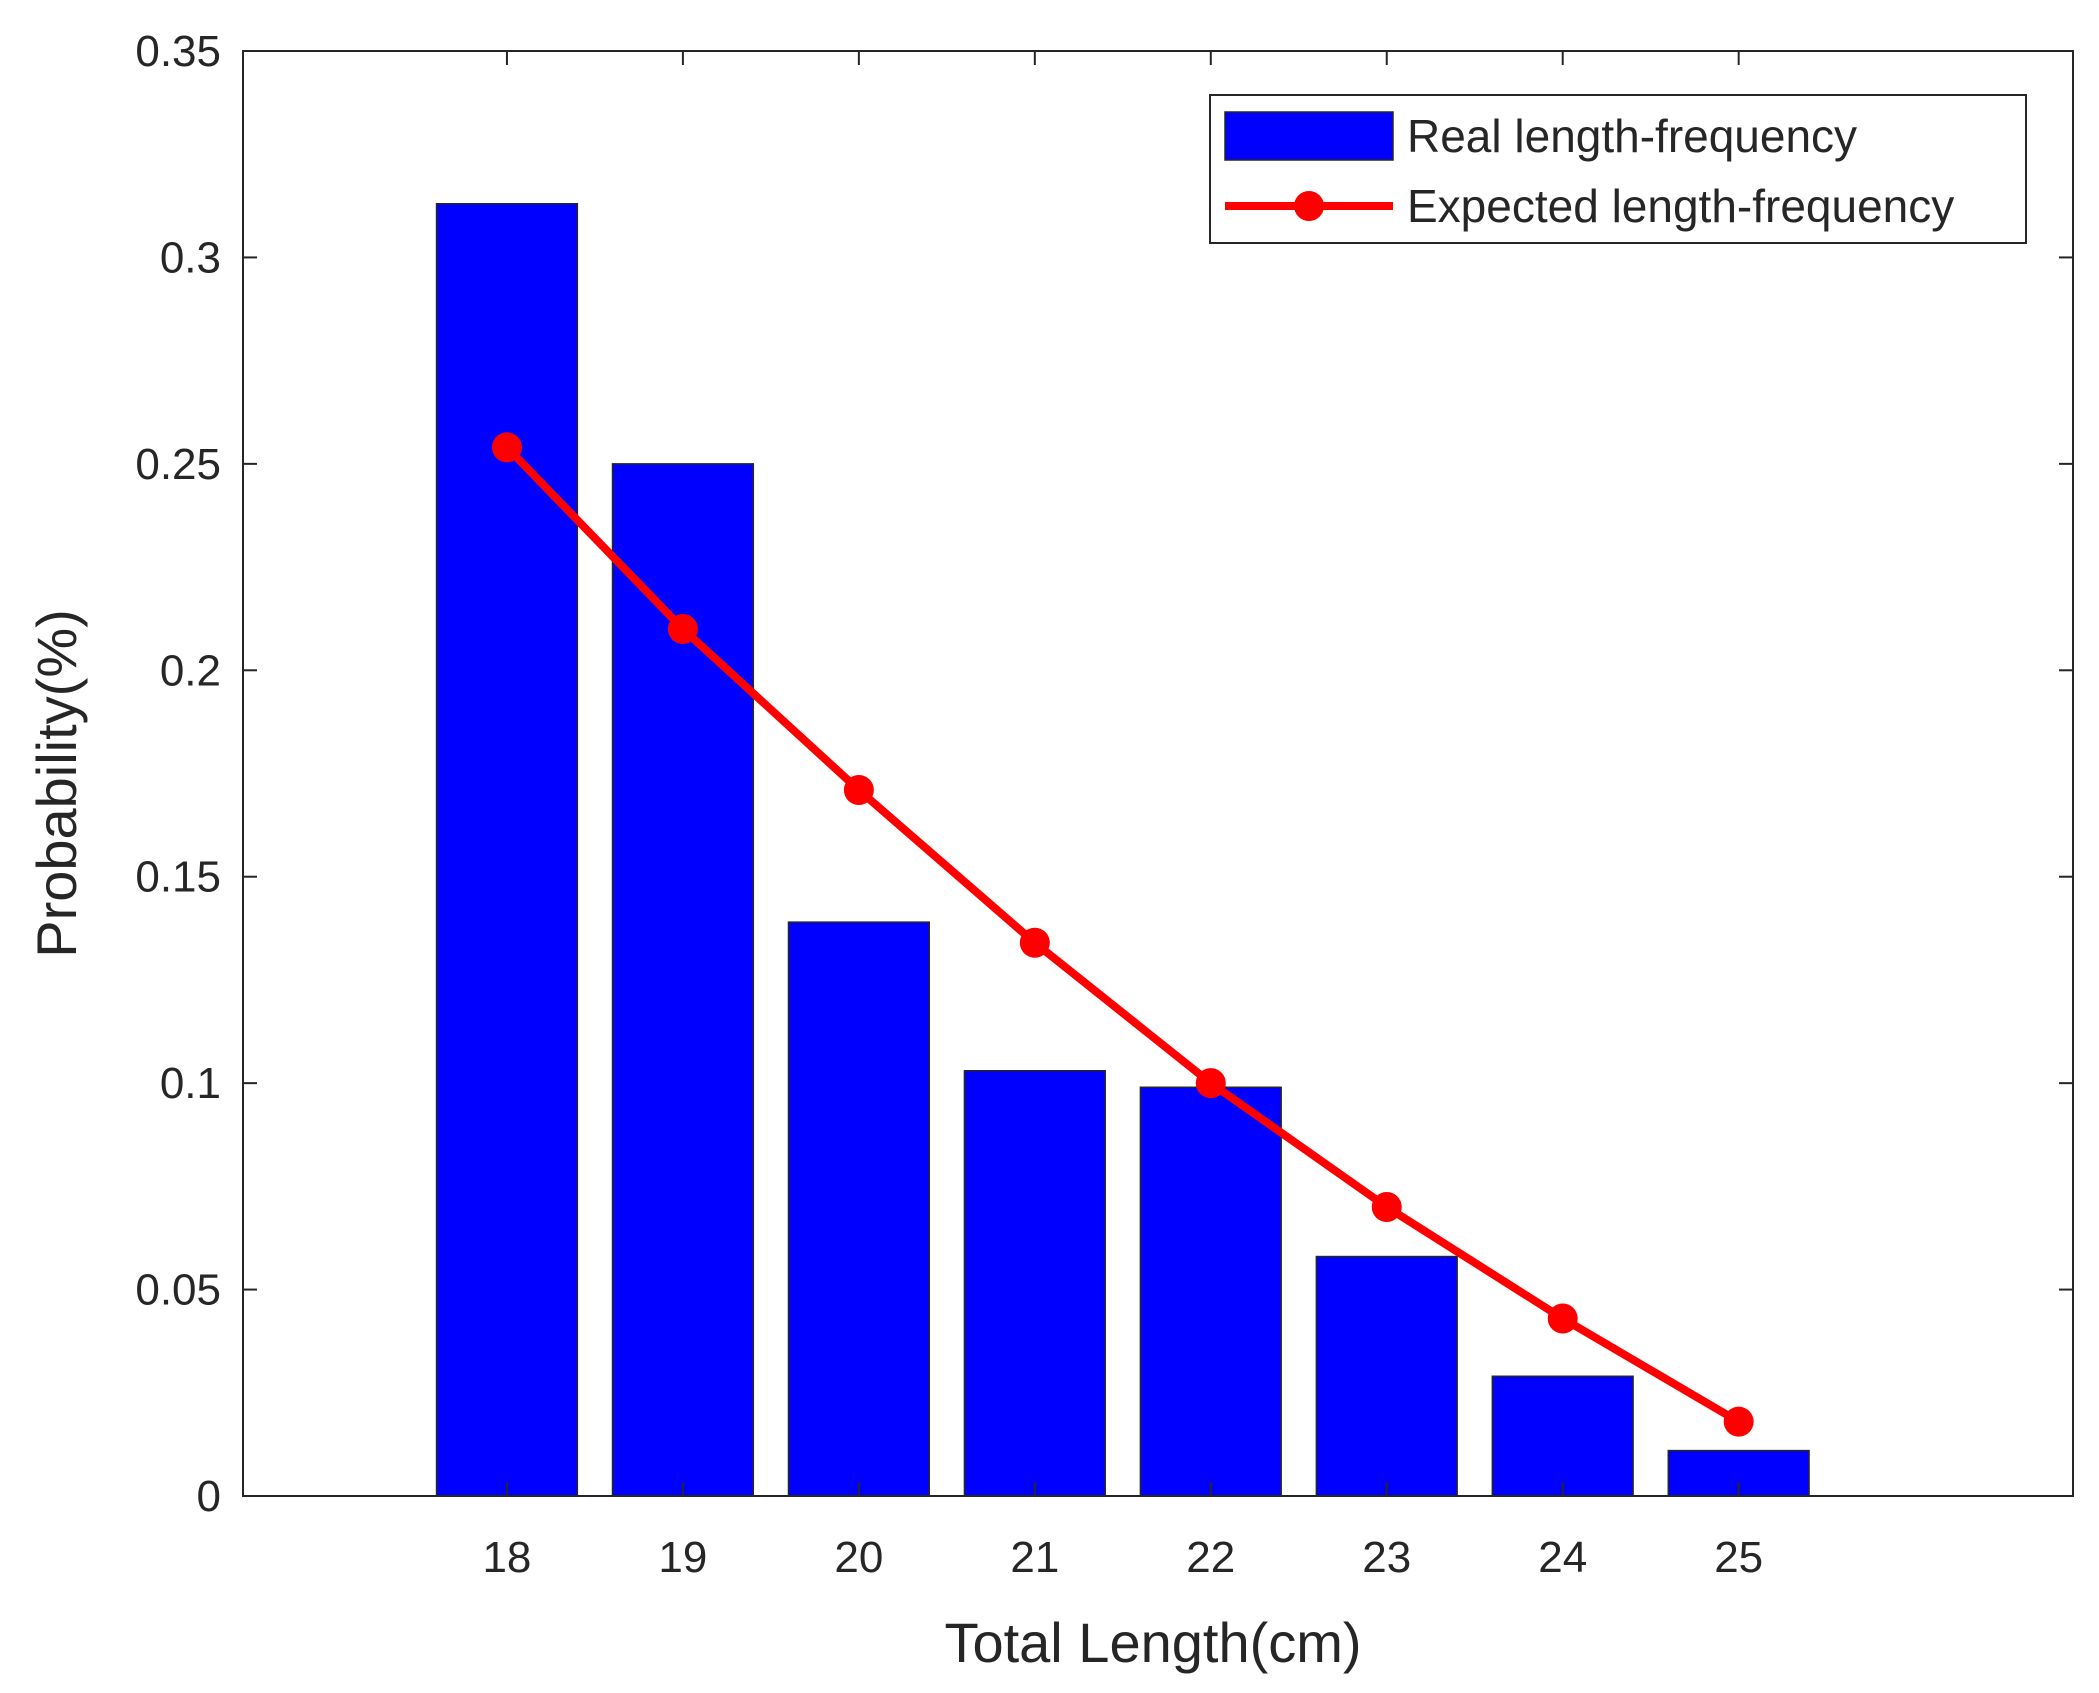  I want to click on legend-bar-swatch, so click(1309, 136).